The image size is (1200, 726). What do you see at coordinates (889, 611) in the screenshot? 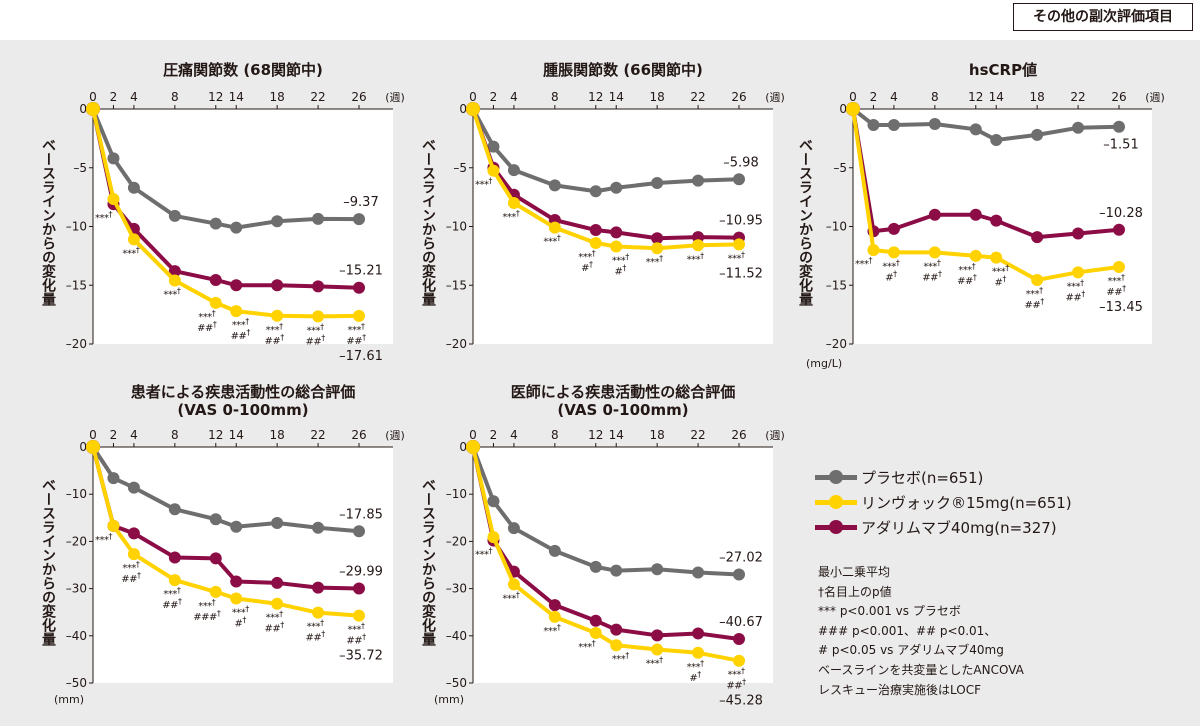
I see `footnote: *** p<0.001 vs プラセボ` at bounding box center [889, 611].